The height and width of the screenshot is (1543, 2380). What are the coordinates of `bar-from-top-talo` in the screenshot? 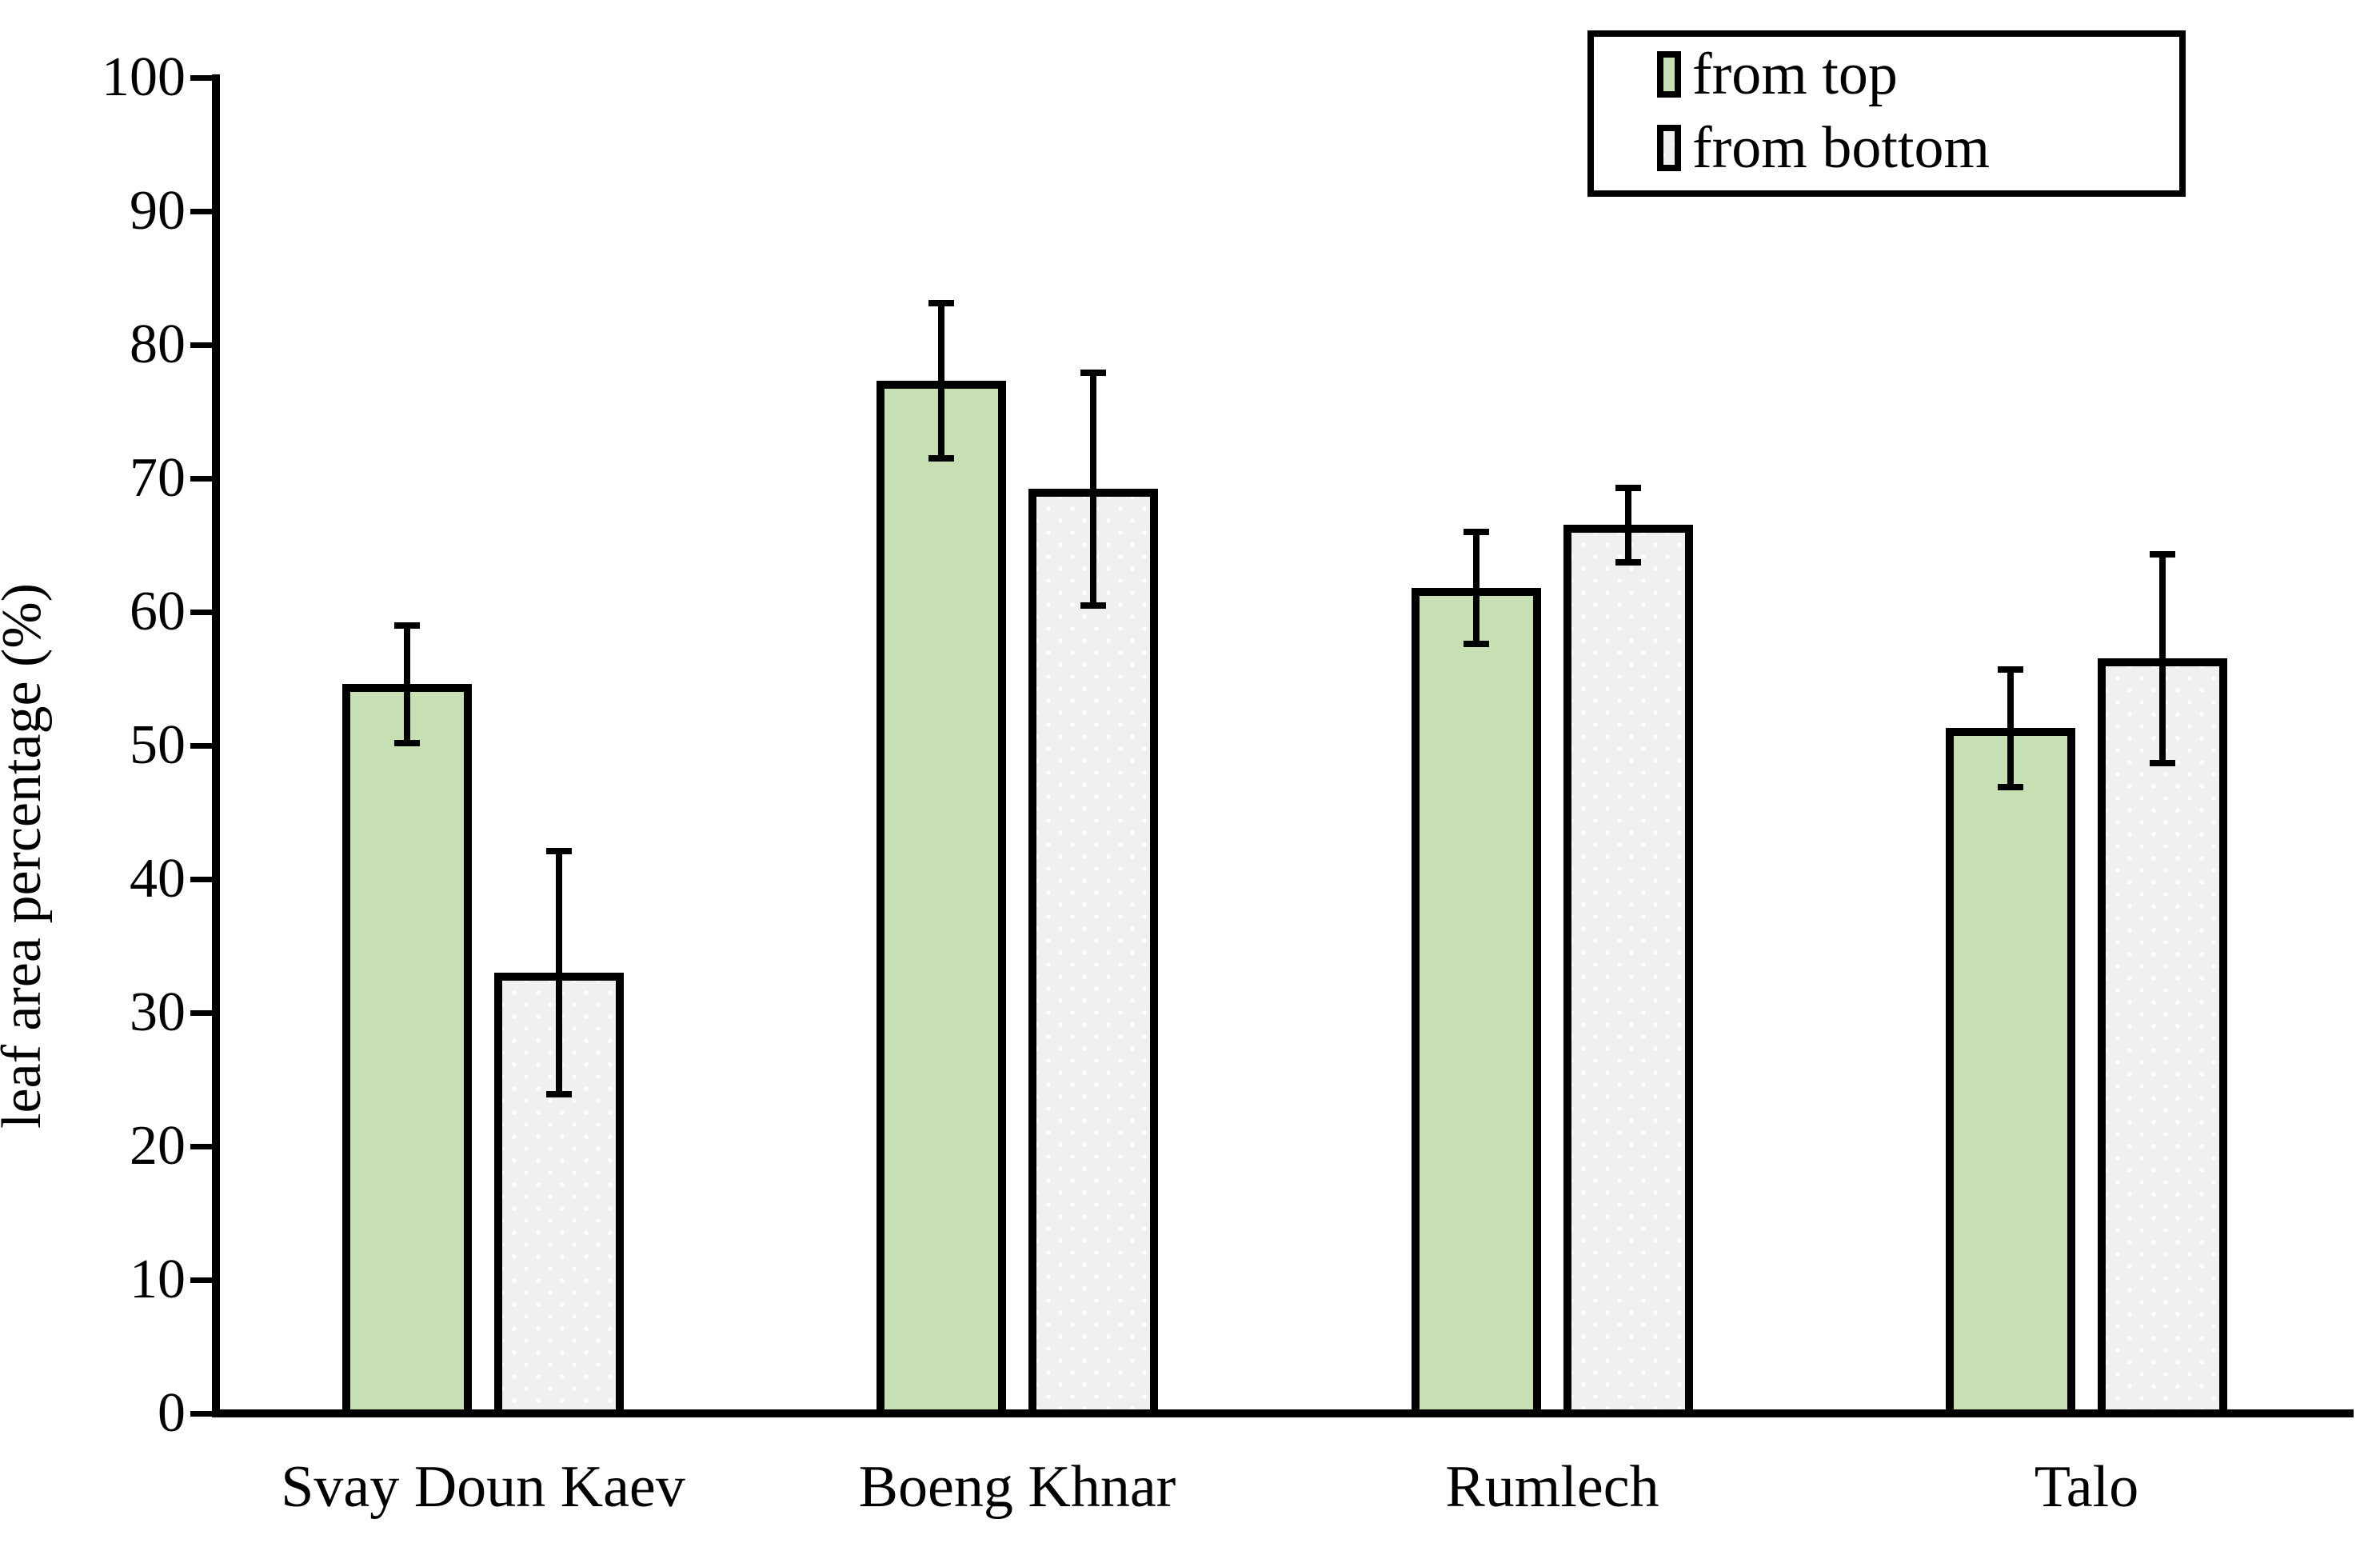 It's located at (2010, 1072).